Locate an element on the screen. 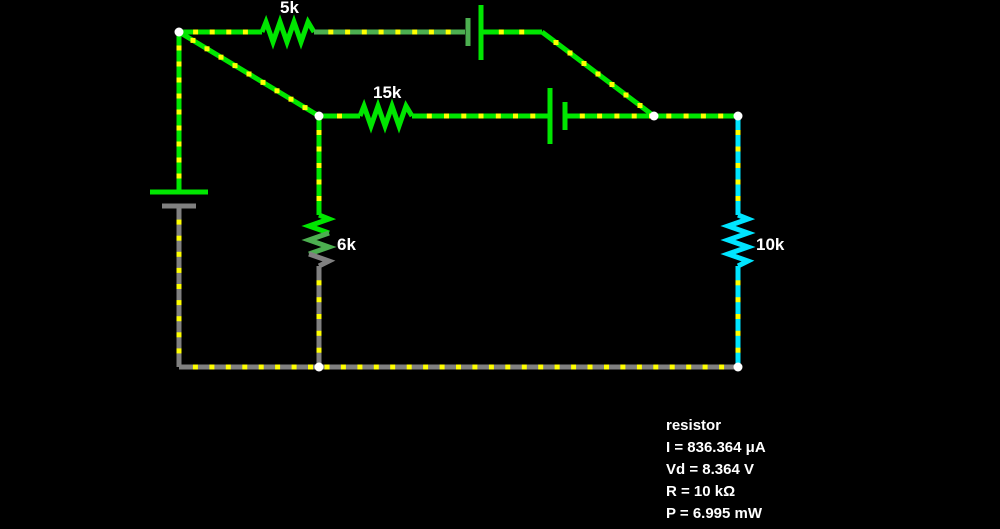 The height and width of the screenshot is (529, 1000). info-power: P = 6.995 mW is located at coordinates (714, 513).